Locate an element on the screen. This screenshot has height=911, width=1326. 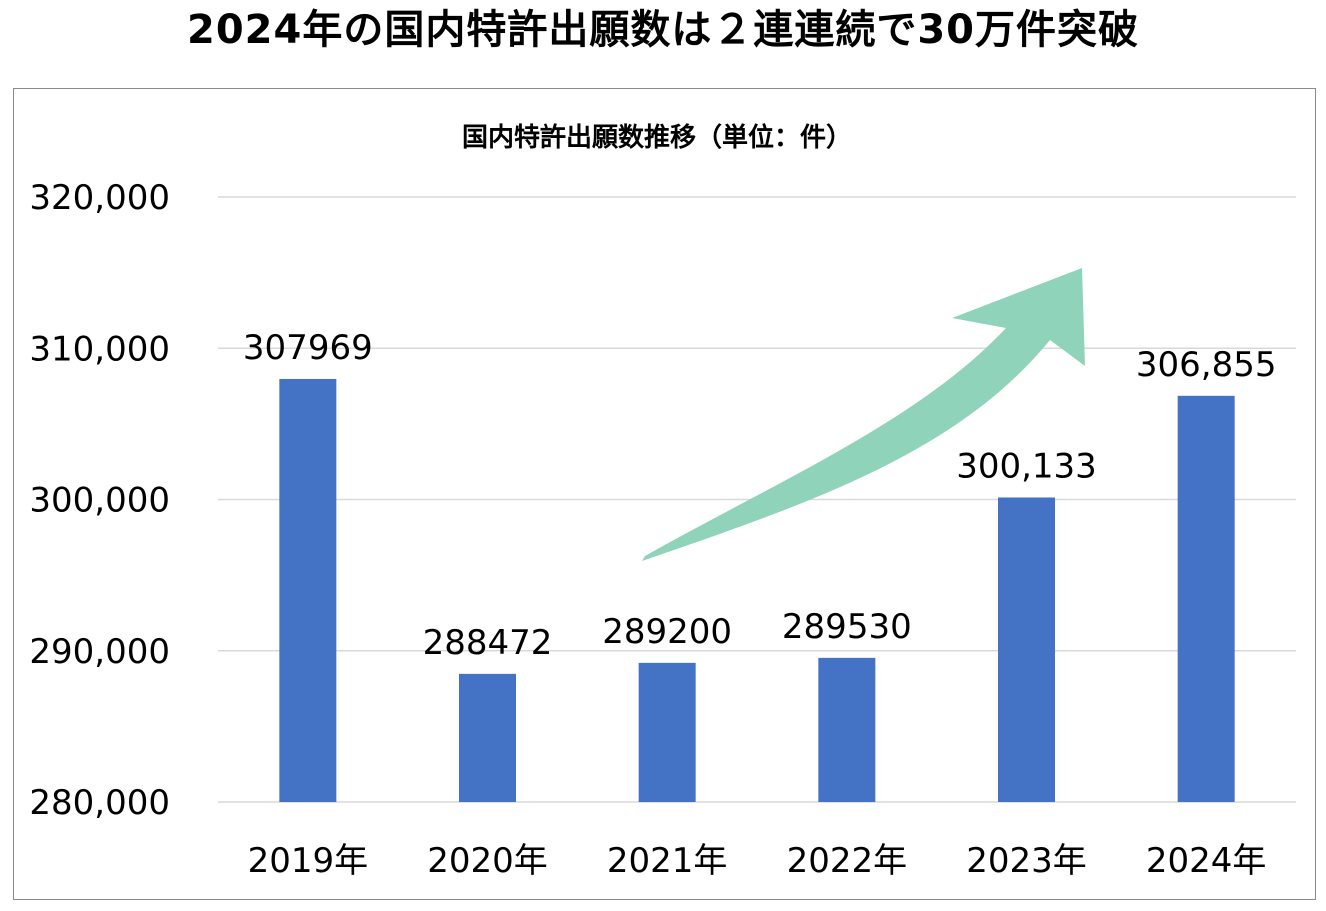
data-label: 300,133 is located at coordinates (1026, 466).